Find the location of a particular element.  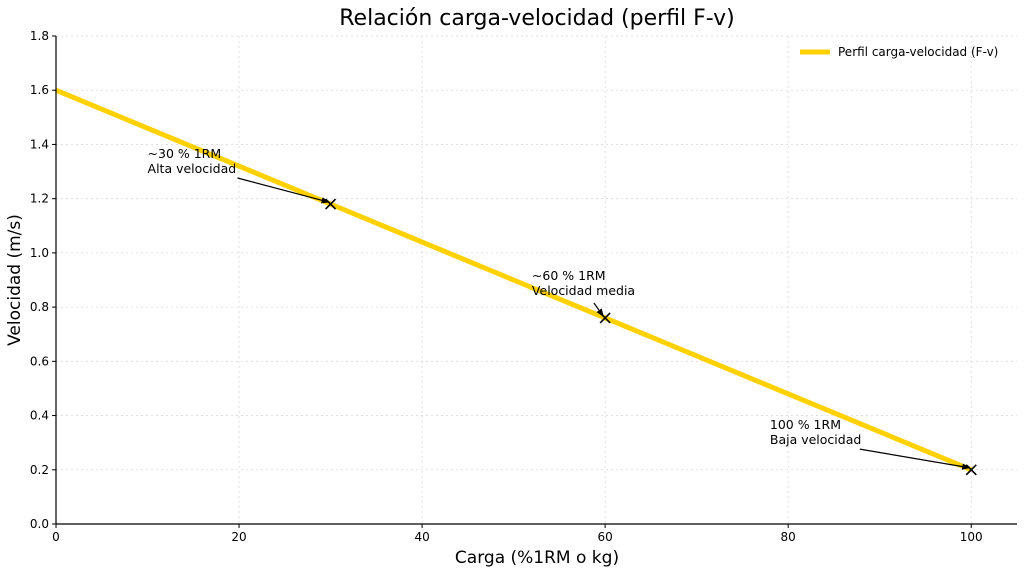

x-tick-label: 40 is located at coordinates (421, 537).